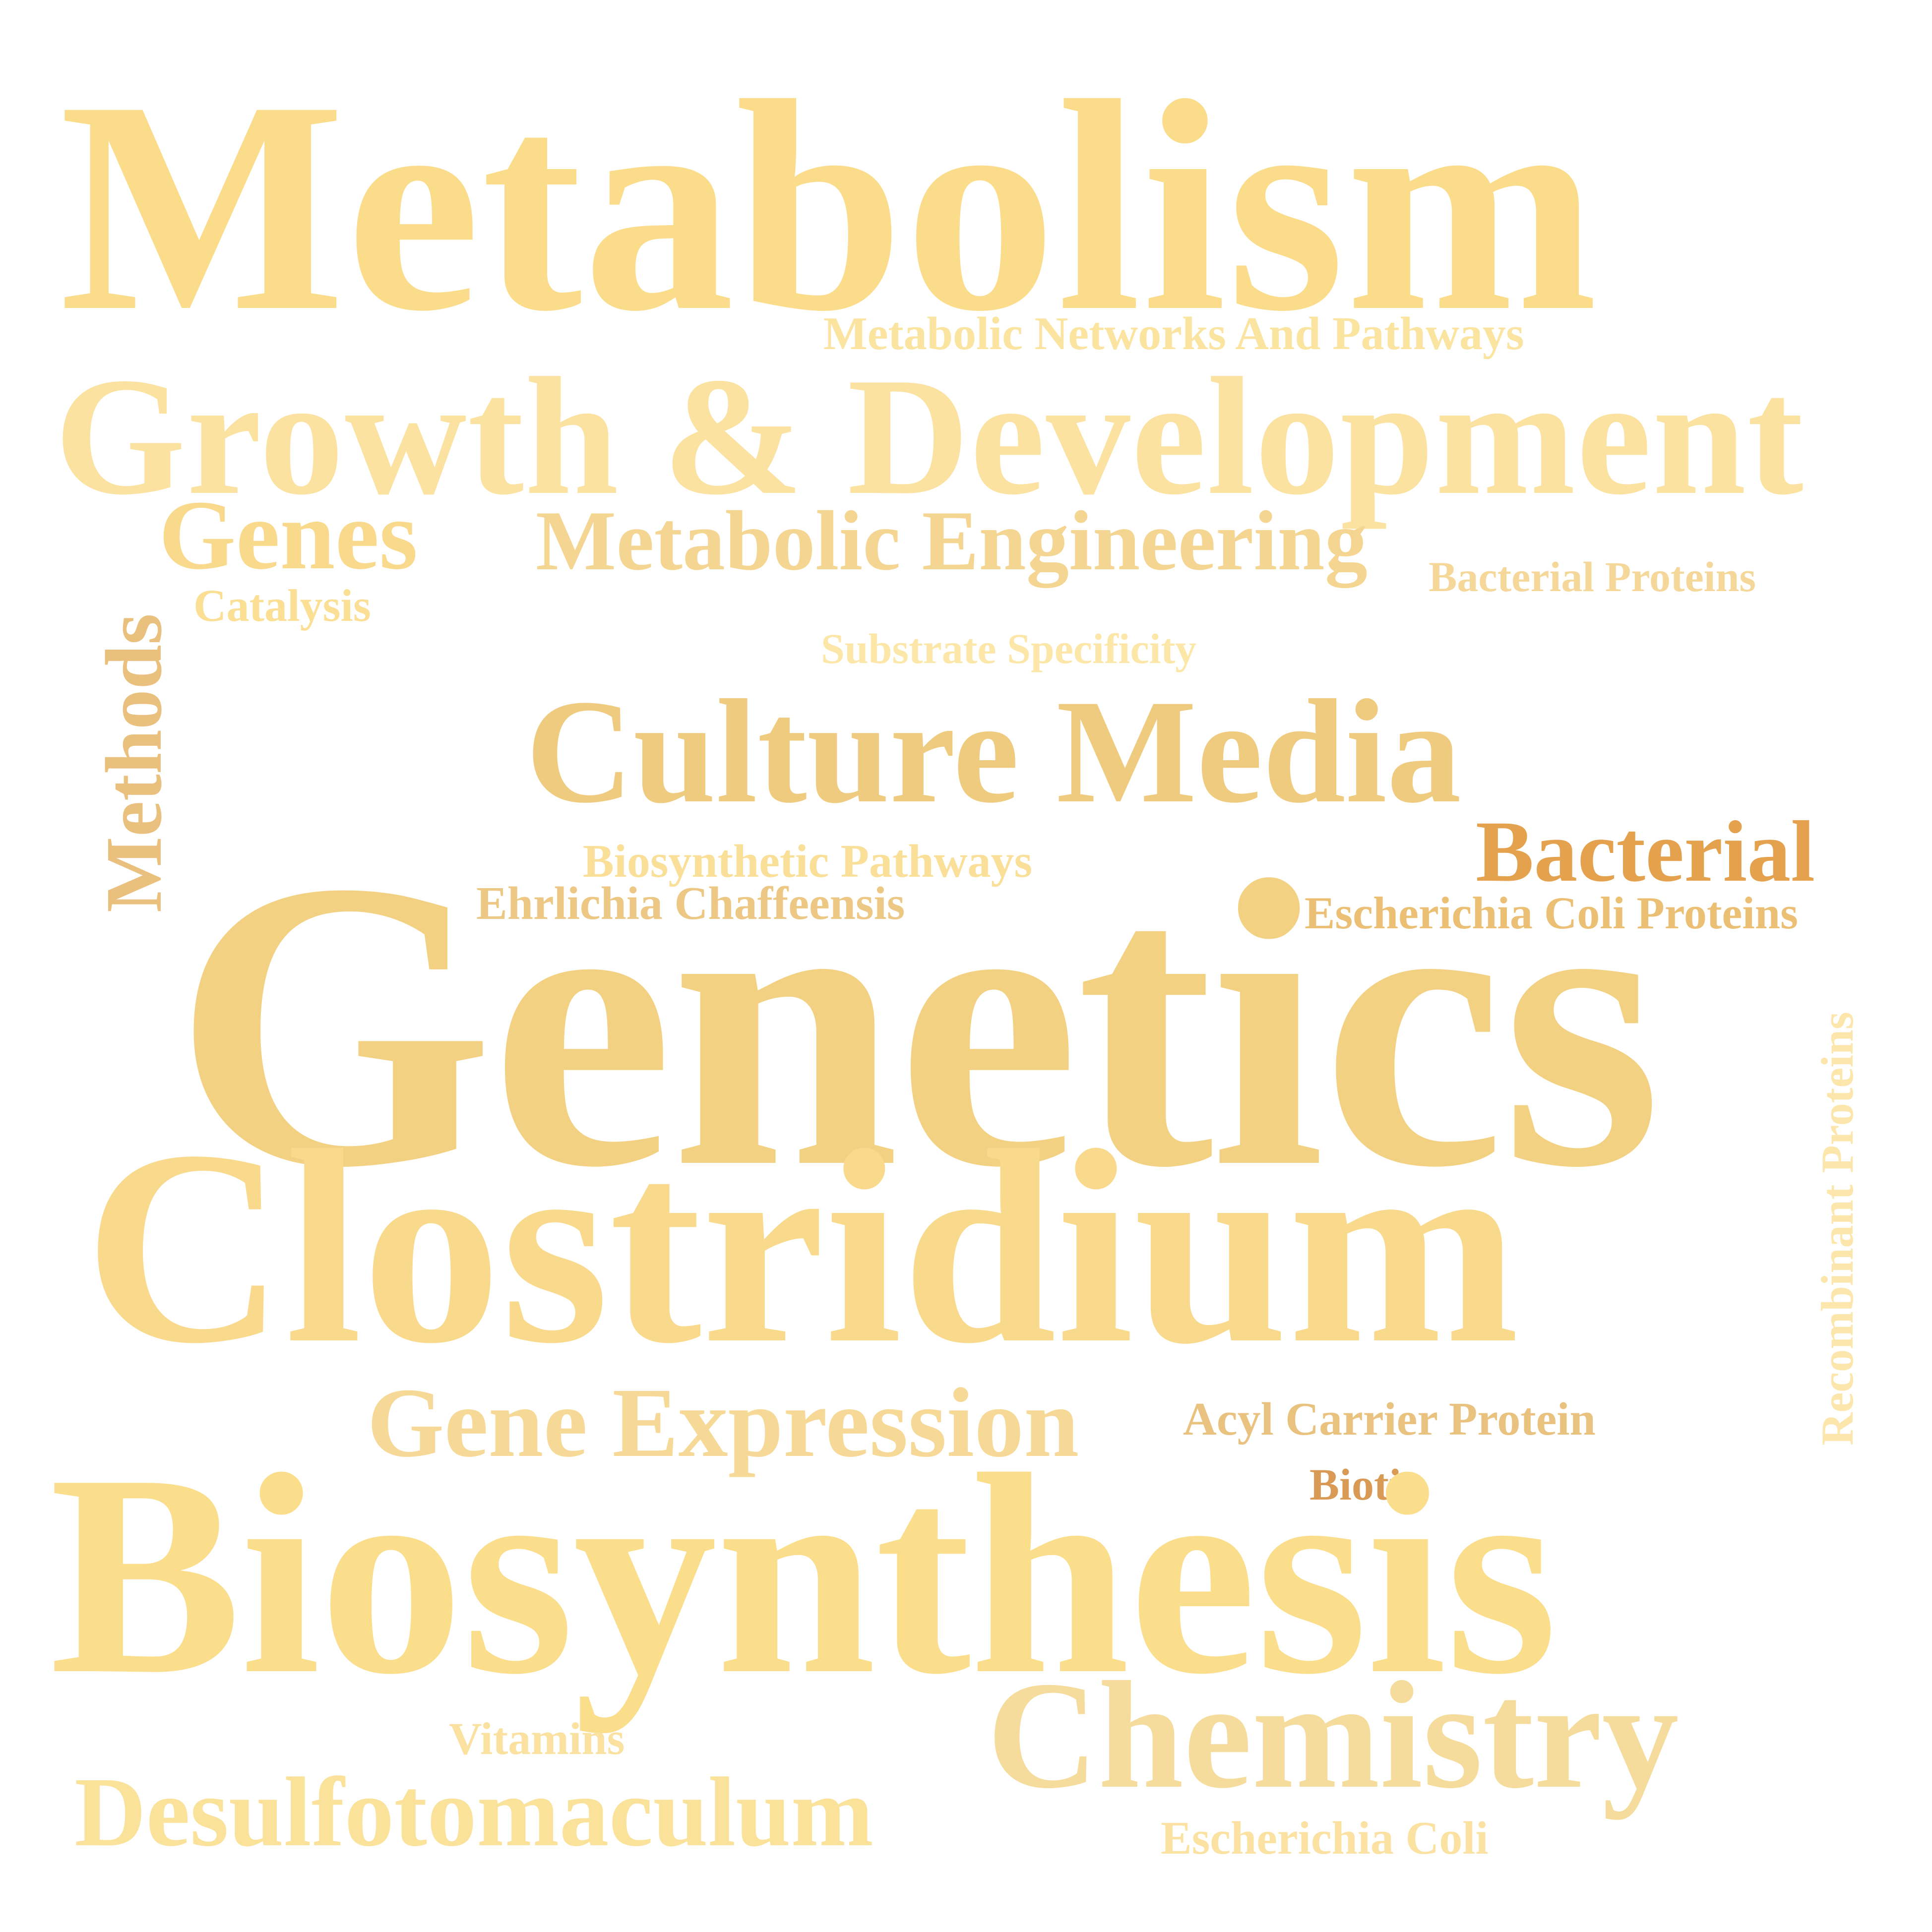 Image resolution: width=1932 pixels, height=1932 pixels. What do you see at coordinates (952, 541) in the screenshot?
I see `word-metabolic-engineering: Metabolic Engineering` at bounding box center [952, 541].